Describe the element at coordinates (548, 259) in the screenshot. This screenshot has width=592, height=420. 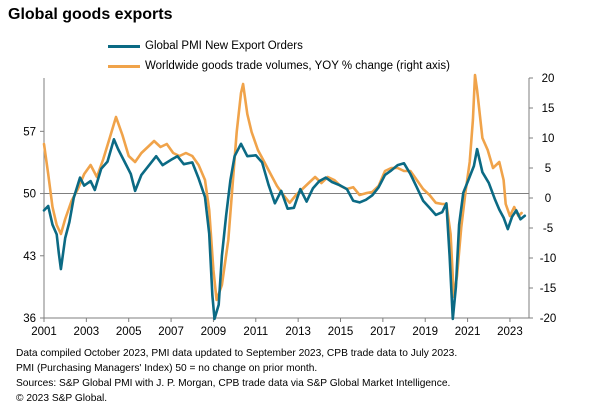
I see `right-tick-label: -10` at that location.